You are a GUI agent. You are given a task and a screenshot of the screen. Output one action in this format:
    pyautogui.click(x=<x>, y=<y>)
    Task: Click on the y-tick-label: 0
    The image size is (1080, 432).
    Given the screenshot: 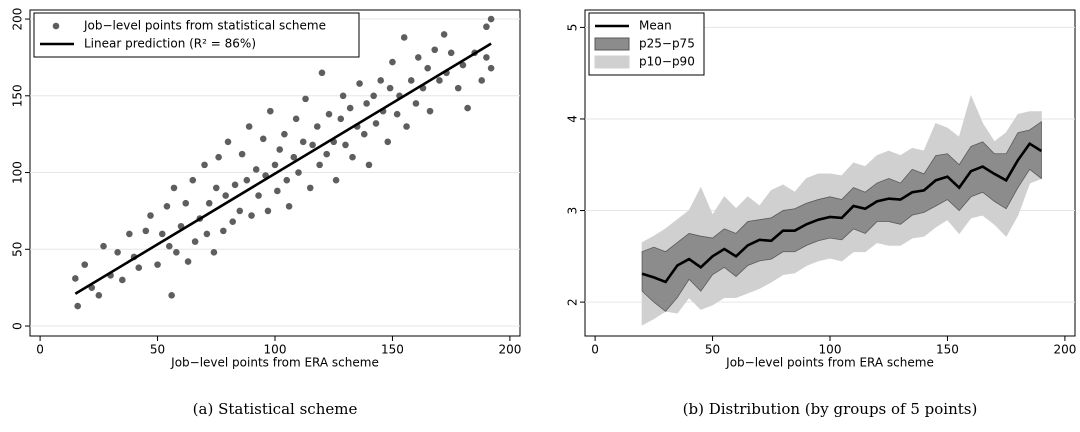 What is the action you would take?
    pyautogui.click(x=18, y=326)
    